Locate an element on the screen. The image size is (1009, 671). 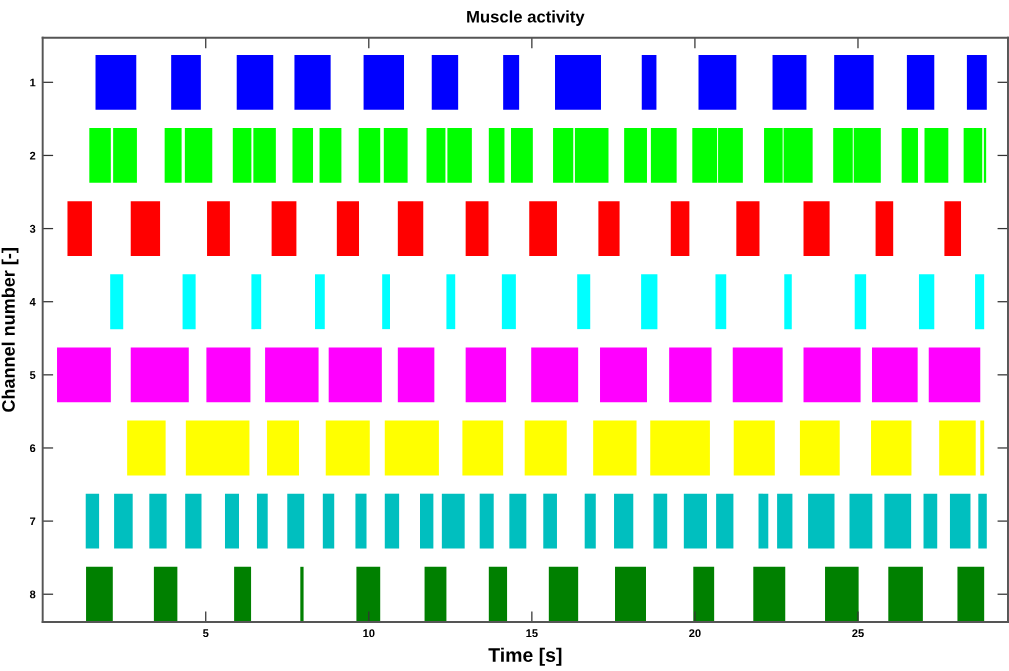
y-tick-label: 2 is located at coordinates (32, 155).